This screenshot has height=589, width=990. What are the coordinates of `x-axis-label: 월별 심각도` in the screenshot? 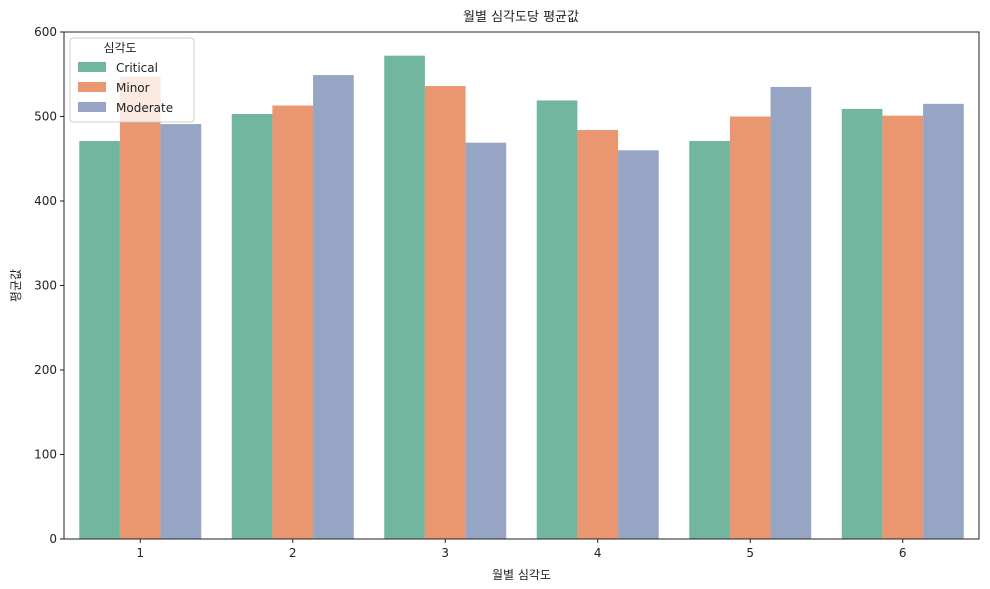 It's located at (521, 575).